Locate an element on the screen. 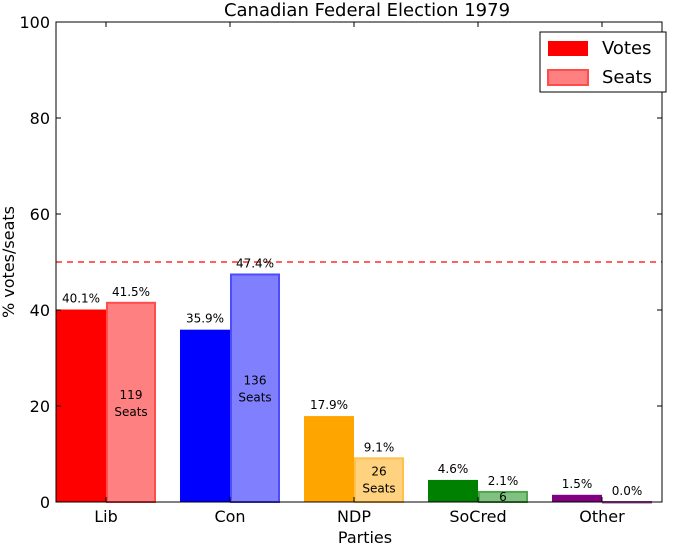  vote-pct-label: 40.1% is located at coordinates (81, 299).